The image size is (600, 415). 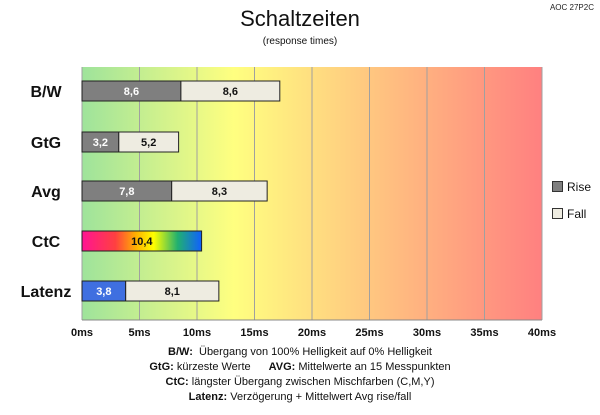 What do you see at coordinates (46, 143) in the screenshot?
I see `category-label: GtG` at bounding box center [46, 143].